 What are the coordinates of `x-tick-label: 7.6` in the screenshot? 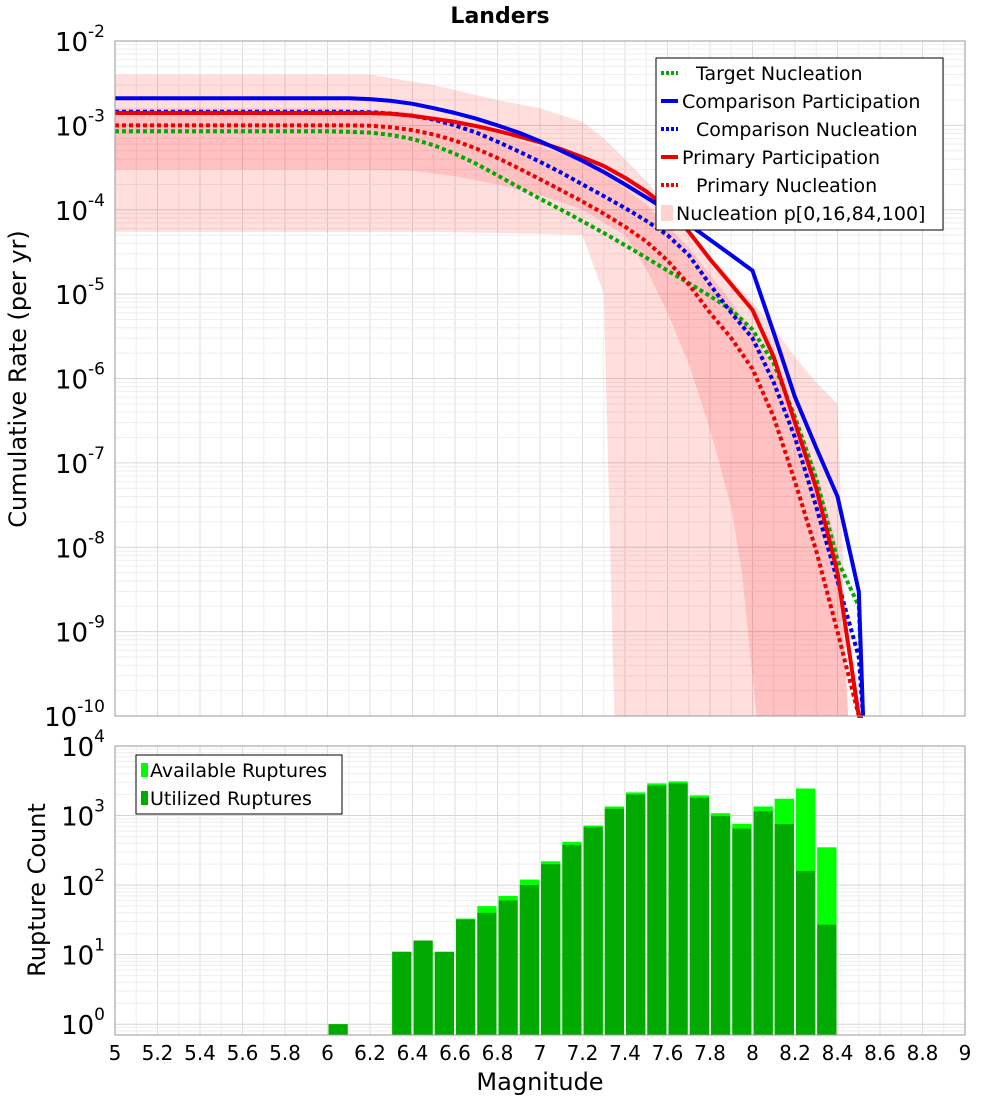 It's located at (668, 1053).